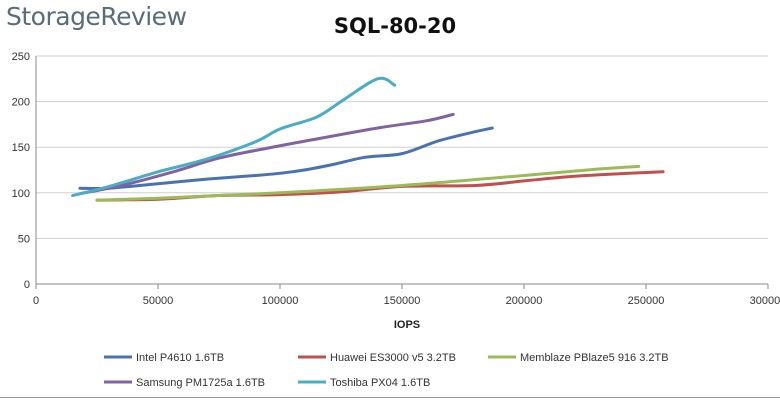  Describe the element at coordinates (524, 301) in the screenshot. I see `x-tick-label: 200000` at that location.